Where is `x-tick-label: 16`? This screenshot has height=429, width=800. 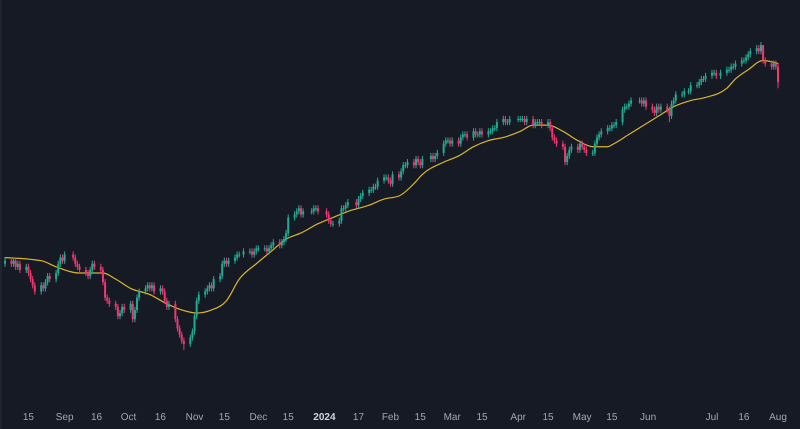
x-tick-label: 16 is located at coordinates (744, 417).